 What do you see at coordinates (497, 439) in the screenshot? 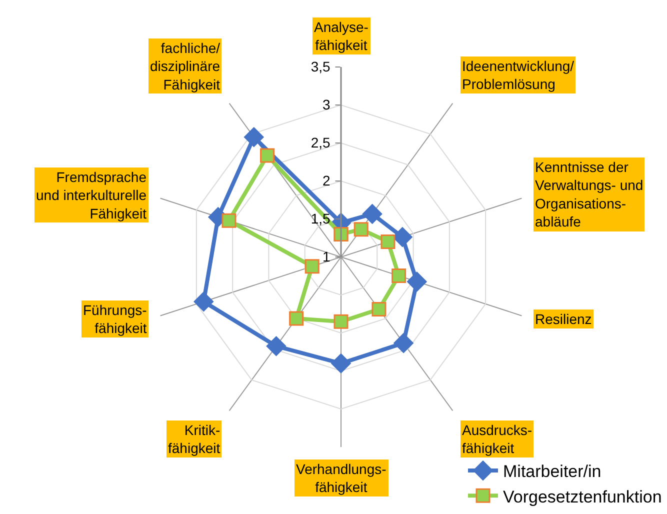
I see `spoke-label: Ausdrucks- fähigkeit` at bounding box center [497, 439].